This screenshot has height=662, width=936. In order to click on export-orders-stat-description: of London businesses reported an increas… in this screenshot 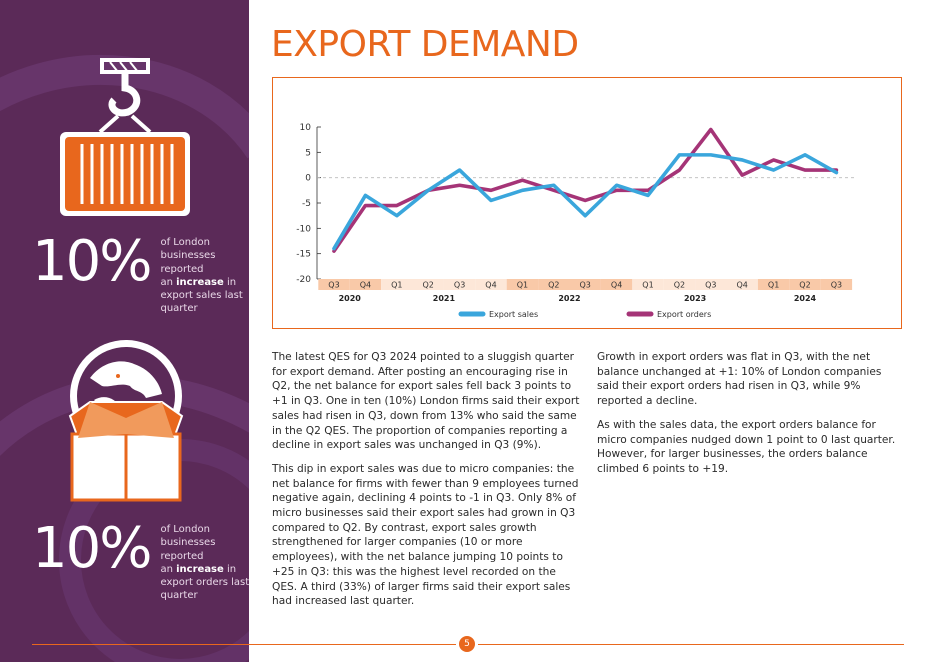, I will do `click(204, 563)`.